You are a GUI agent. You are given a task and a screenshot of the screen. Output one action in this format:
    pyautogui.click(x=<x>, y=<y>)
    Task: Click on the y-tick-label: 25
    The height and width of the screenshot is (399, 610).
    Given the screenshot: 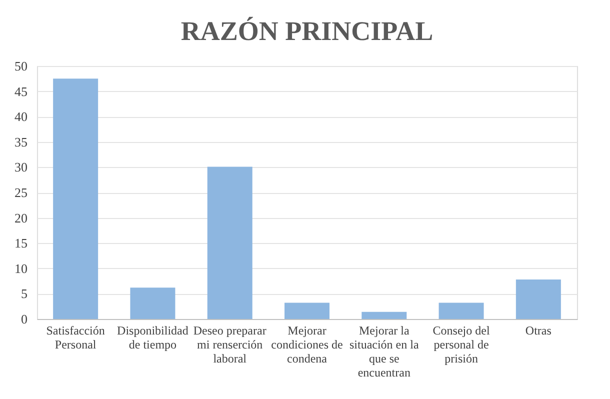 What is the action you would take?
    pyautogui.click(x=21, y=192)
    